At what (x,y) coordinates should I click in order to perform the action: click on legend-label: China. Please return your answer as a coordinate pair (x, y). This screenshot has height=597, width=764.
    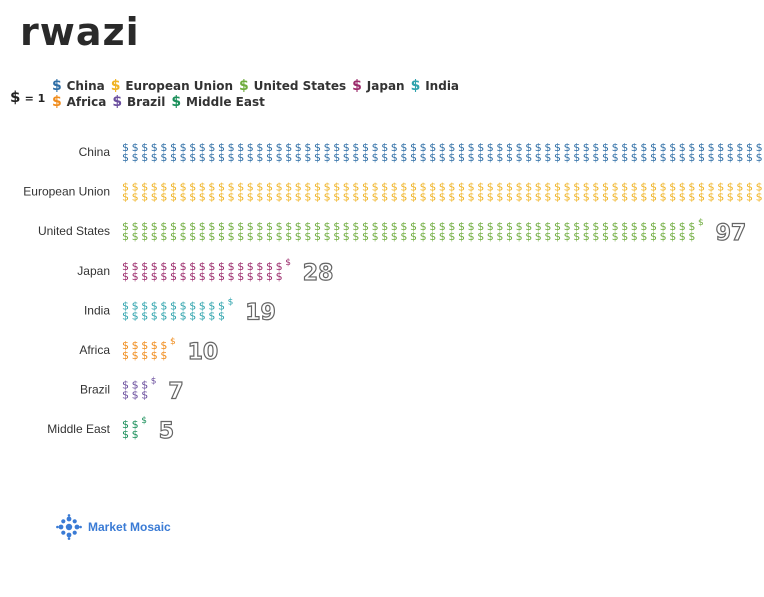
    Looking at the image, I should click on (85, 86).